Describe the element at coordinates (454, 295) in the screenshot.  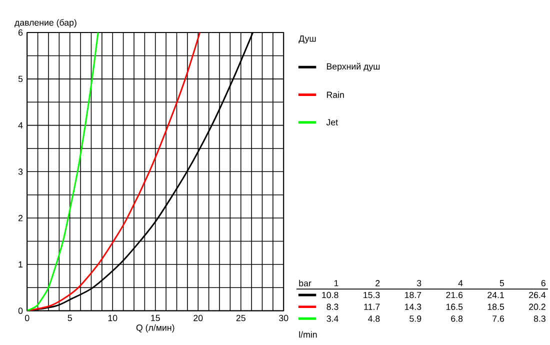
I see `text: 21.6` at that location.